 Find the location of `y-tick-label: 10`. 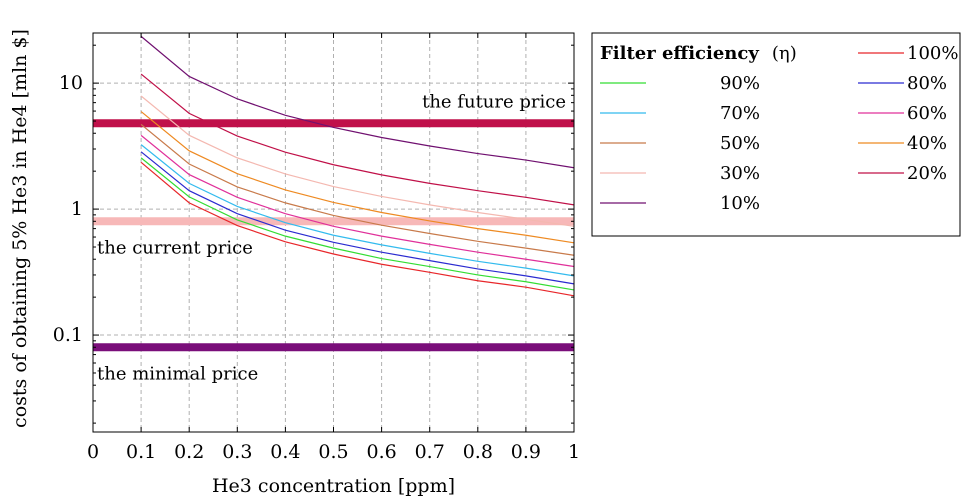

y-tick-label: 10 is located at coordinates (71, 83).